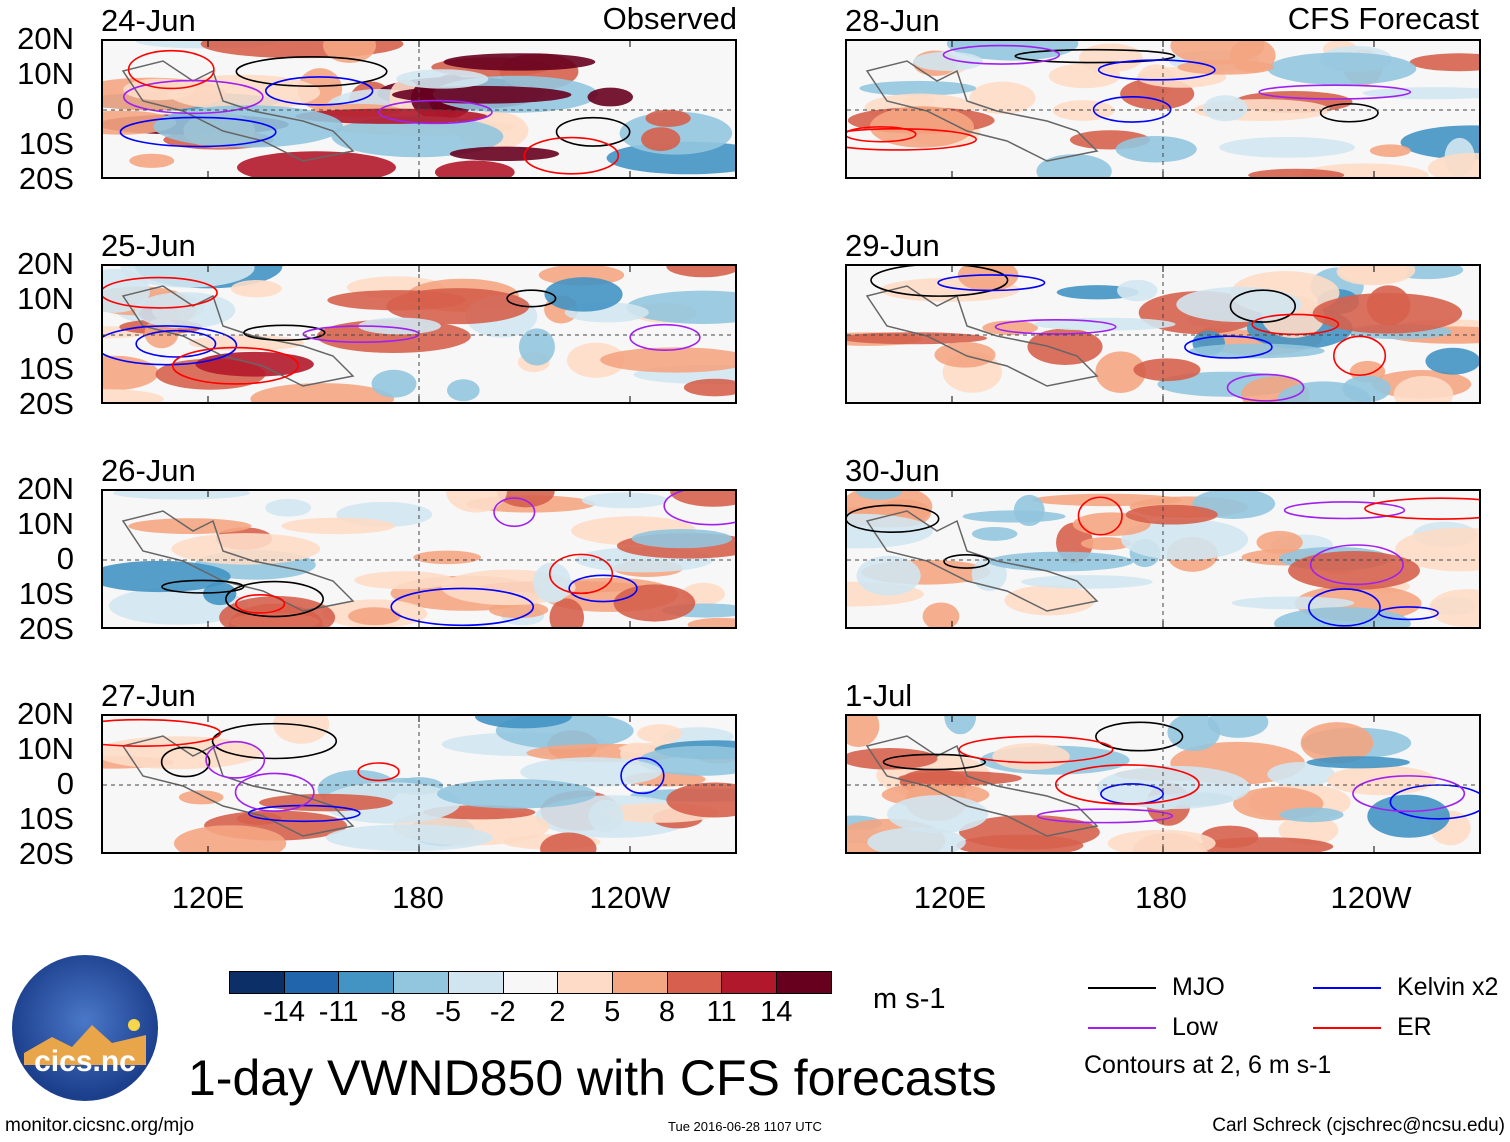 Image resolution: width=1510 pixels, height=1142 pixels. Describe the element at coordinates (1358, 1125) in the screenshot. I see `footer-credit: Carl Schreck (cjschrec@ncsu.edu)` at that location.